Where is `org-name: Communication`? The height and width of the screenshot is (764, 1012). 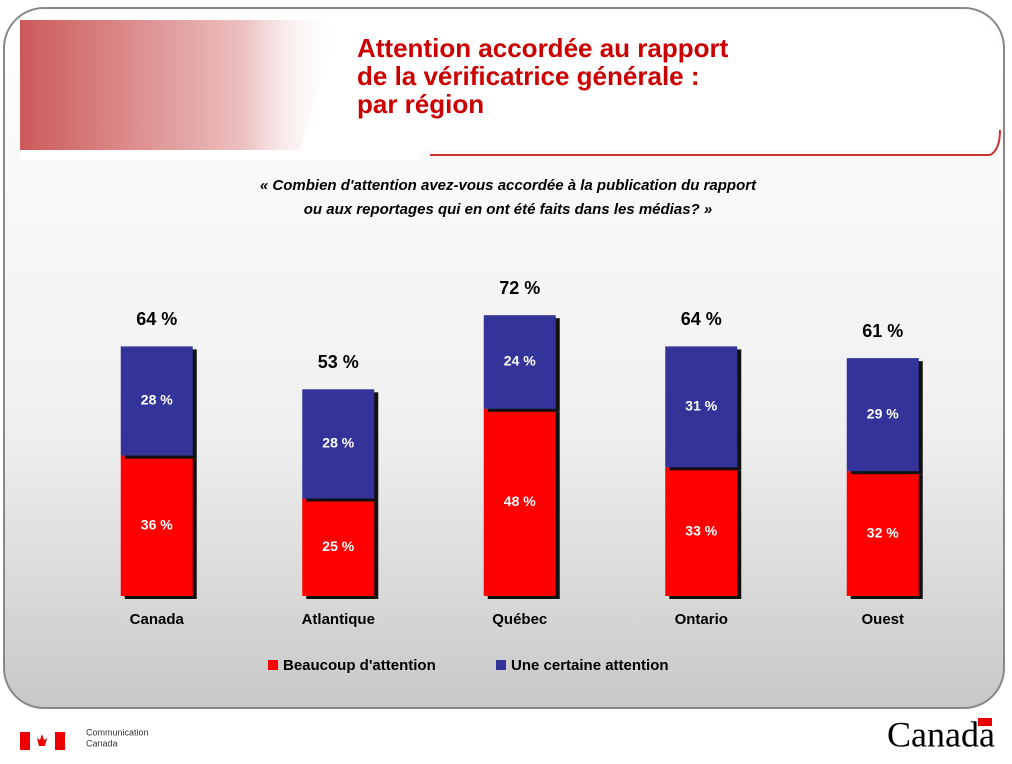 org-name: Communication is located at coordinates (117, 732).